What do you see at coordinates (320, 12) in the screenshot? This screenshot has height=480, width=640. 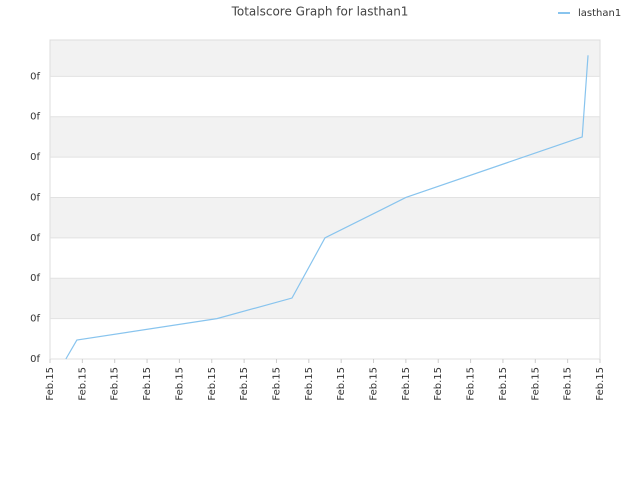 I see `chart-title: Totalscore Graph for lasthan1` at bounding box center [320, 12].